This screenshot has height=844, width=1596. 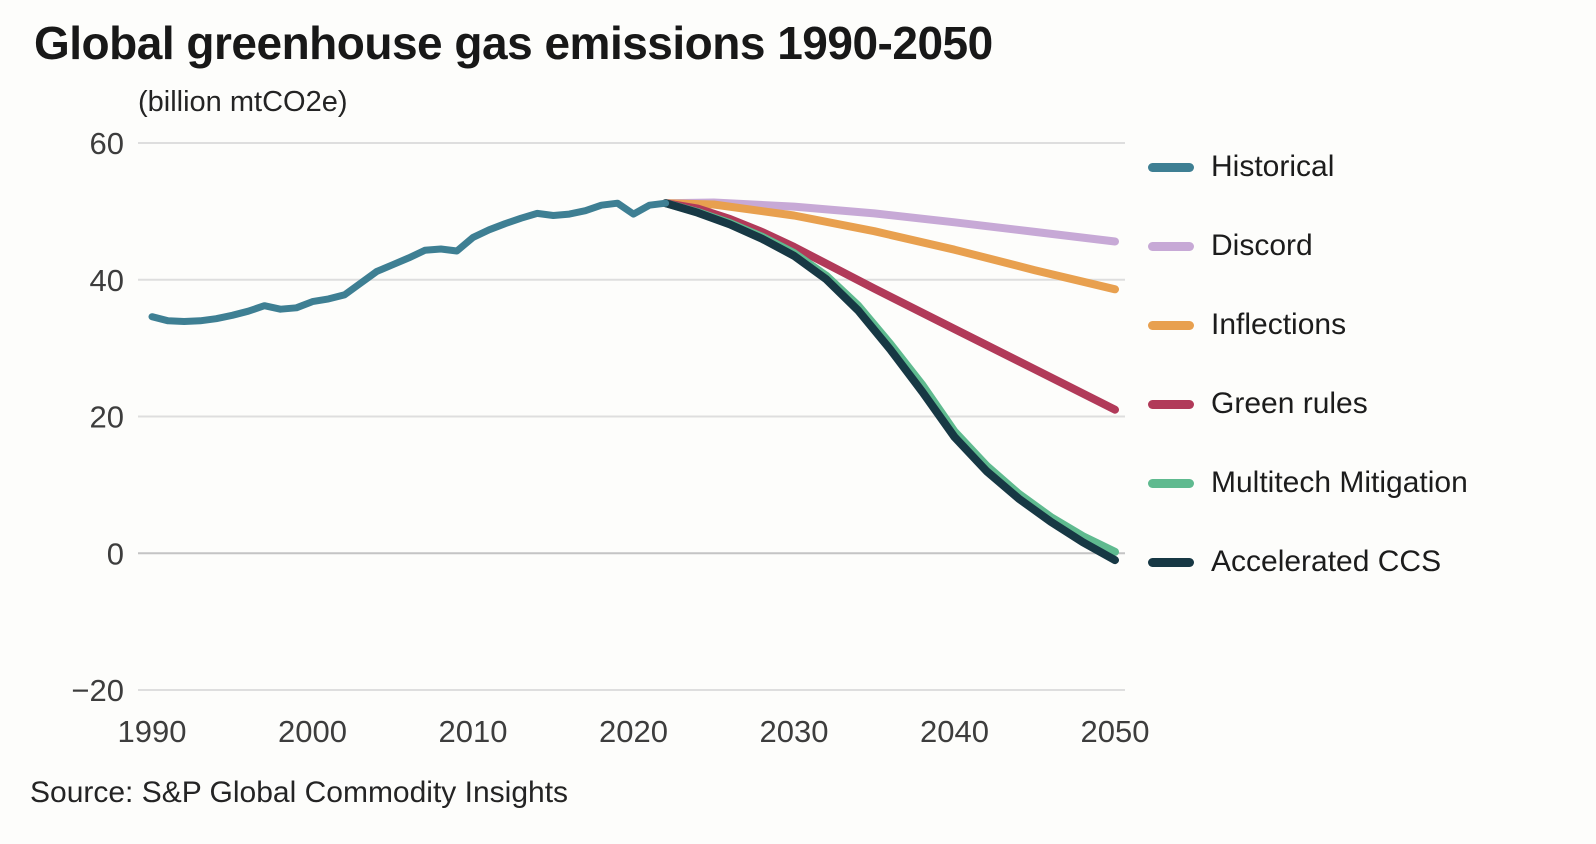 I want to click on x-tick-label-2020: 2020, so click(x=633, y=731).